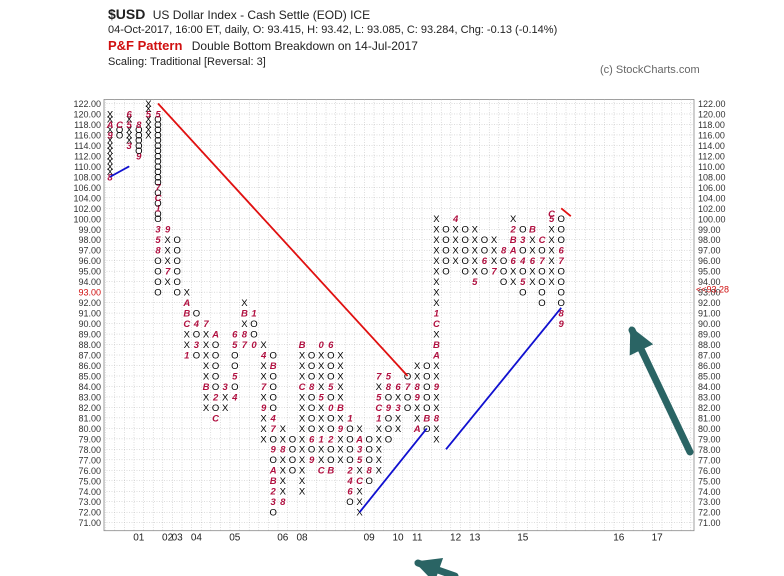  Describe the element at coordinates (89, 376) in the screenshot. I see `y-tick-label-left: 85.00` at that location.